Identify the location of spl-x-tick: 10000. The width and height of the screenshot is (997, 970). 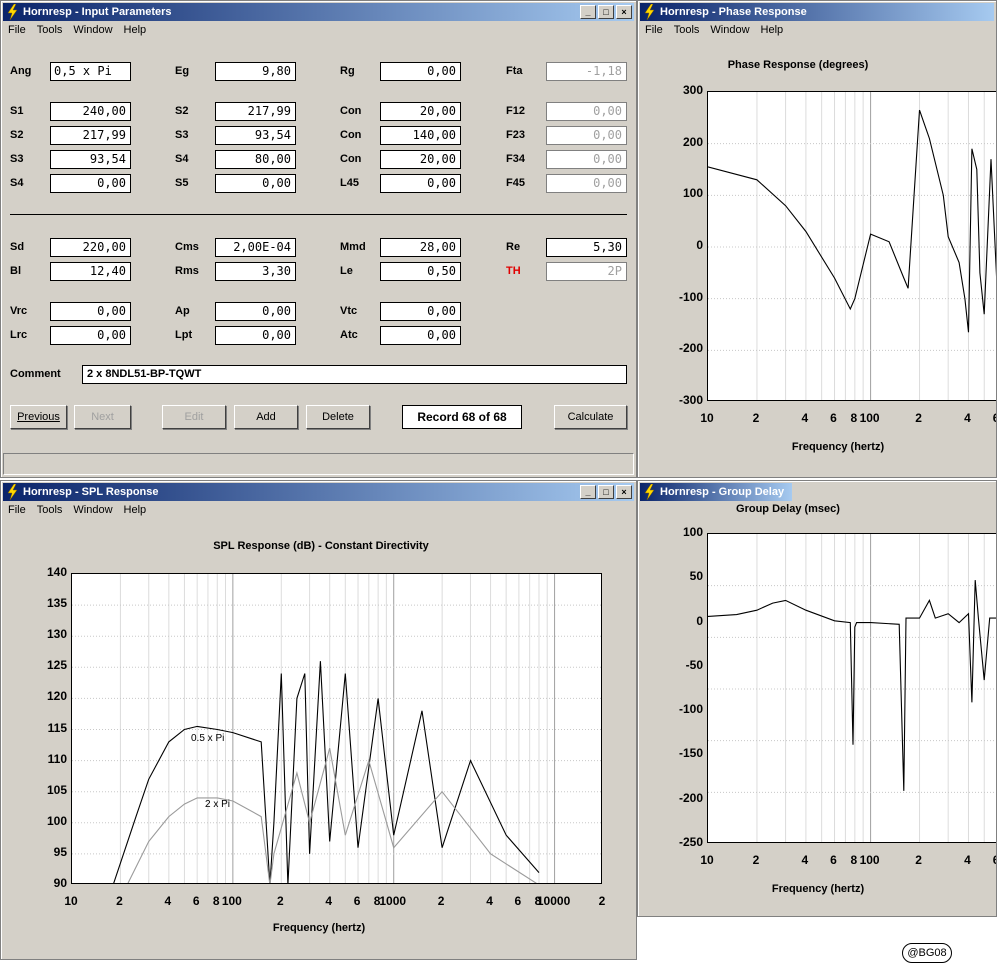
(553, 901).